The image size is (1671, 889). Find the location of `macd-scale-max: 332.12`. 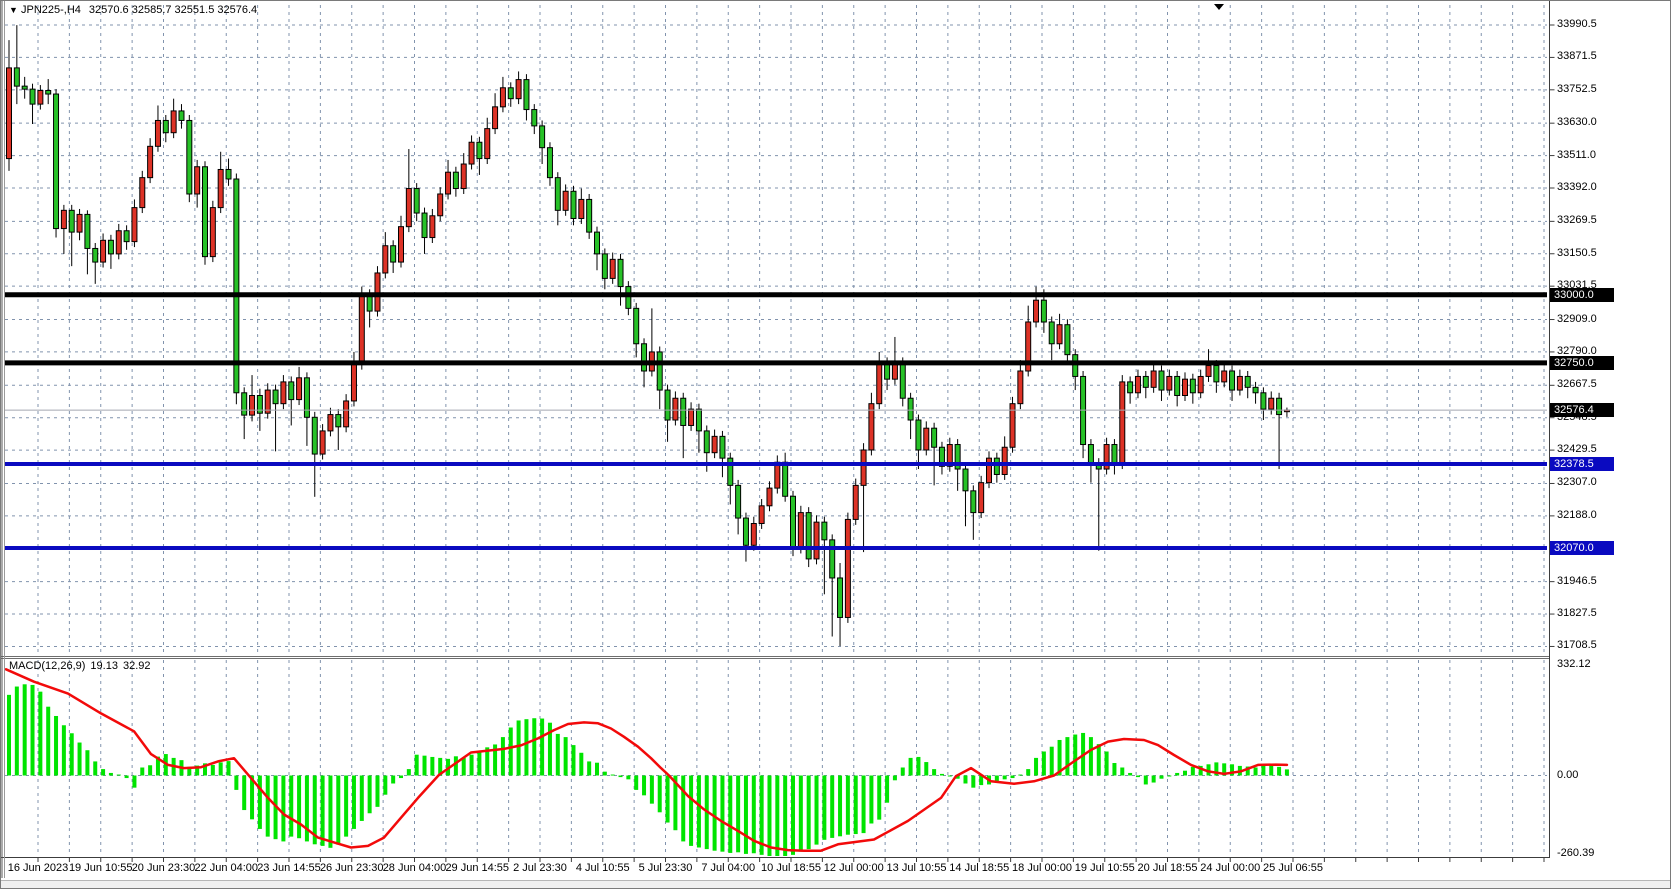

macd-scale-max: 332.12 is located at coordinates (1574, 664).